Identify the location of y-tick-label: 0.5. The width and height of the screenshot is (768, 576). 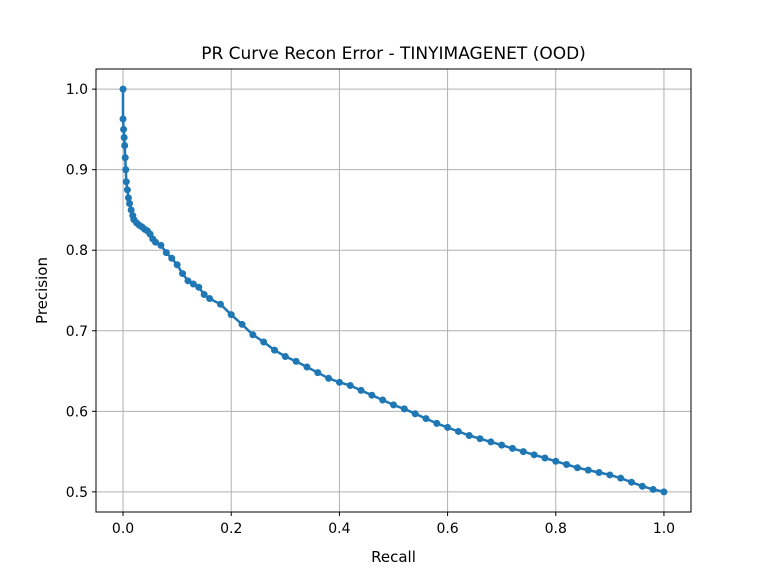
(77, 493).